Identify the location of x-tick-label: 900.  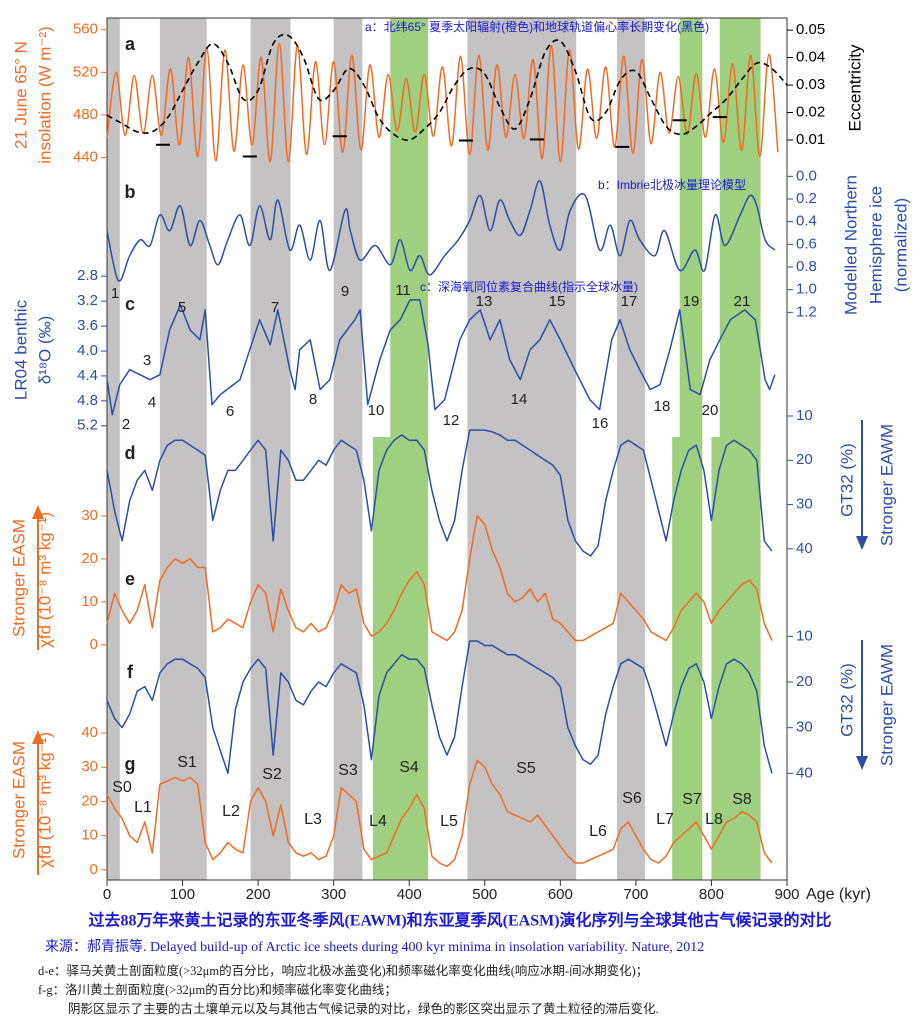
(786, 894).